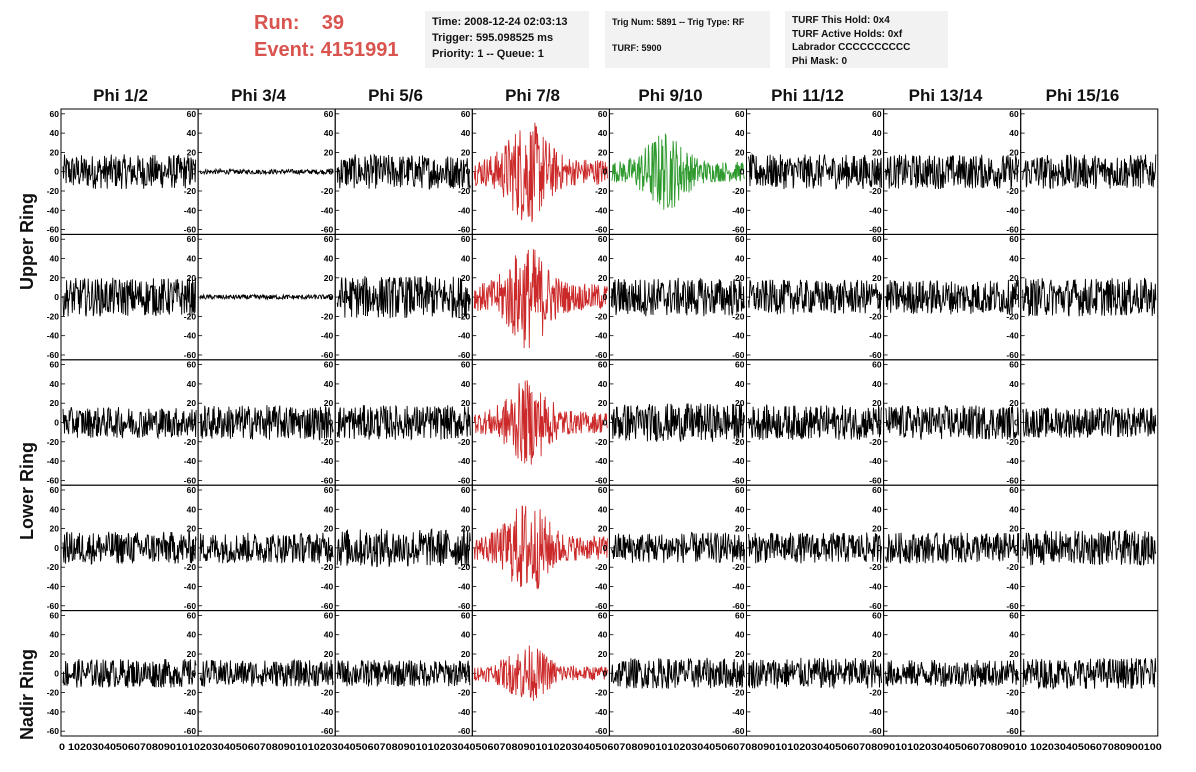 The image size is (1196, 772). I want to click on trigger-text: Trigger: 595.098525 ms, so click(493, 38).